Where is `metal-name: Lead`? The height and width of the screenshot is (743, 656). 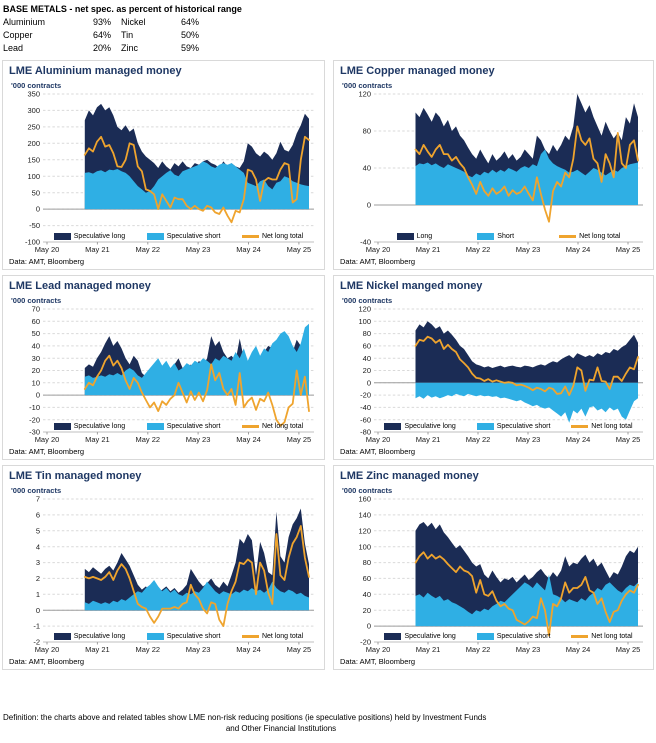 metal-name: Lead is located at coordinates (13, 48).